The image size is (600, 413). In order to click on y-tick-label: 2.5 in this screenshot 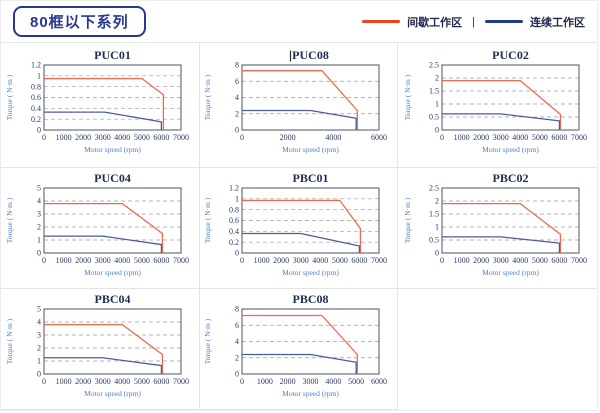, I will do `click(434, 64)`.